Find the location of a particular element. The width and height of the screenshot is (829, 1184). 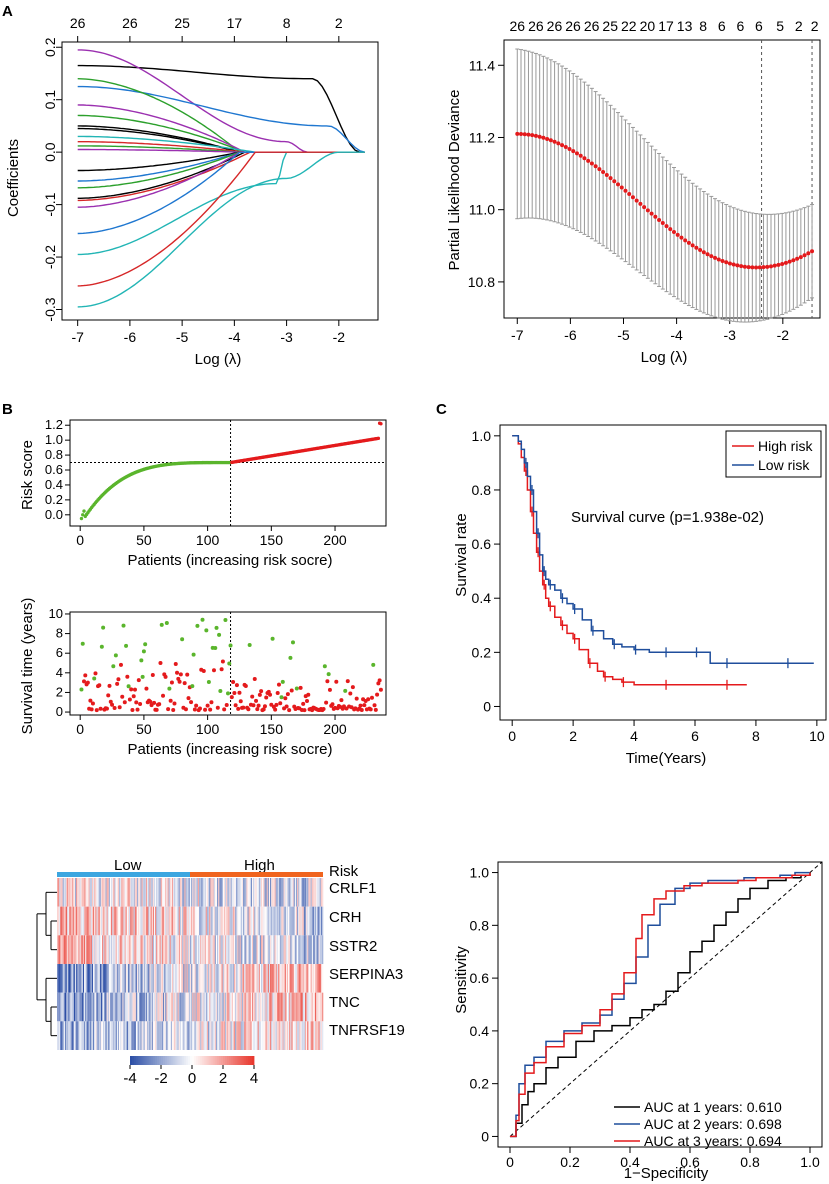

lasso-cv-top-label: 26 is located at coordinates (536, 26).